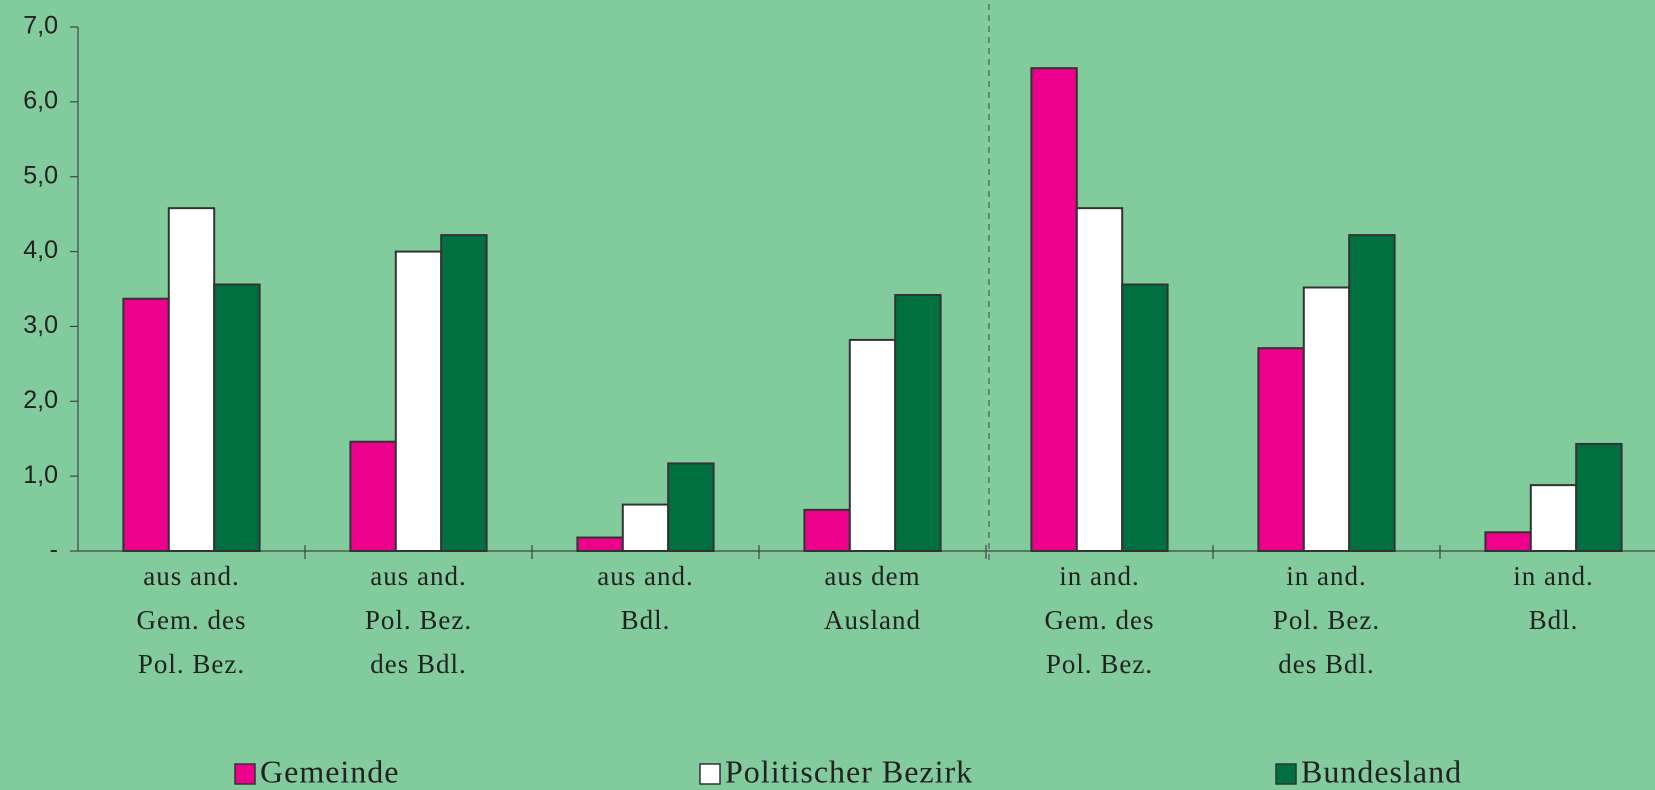 The height and width of the screenshot is (790, 1655). What do you see at coordinates (40, 100) in the screenshot?
I see `y-tick-label: 6,0` at bounding box center [40, 100].